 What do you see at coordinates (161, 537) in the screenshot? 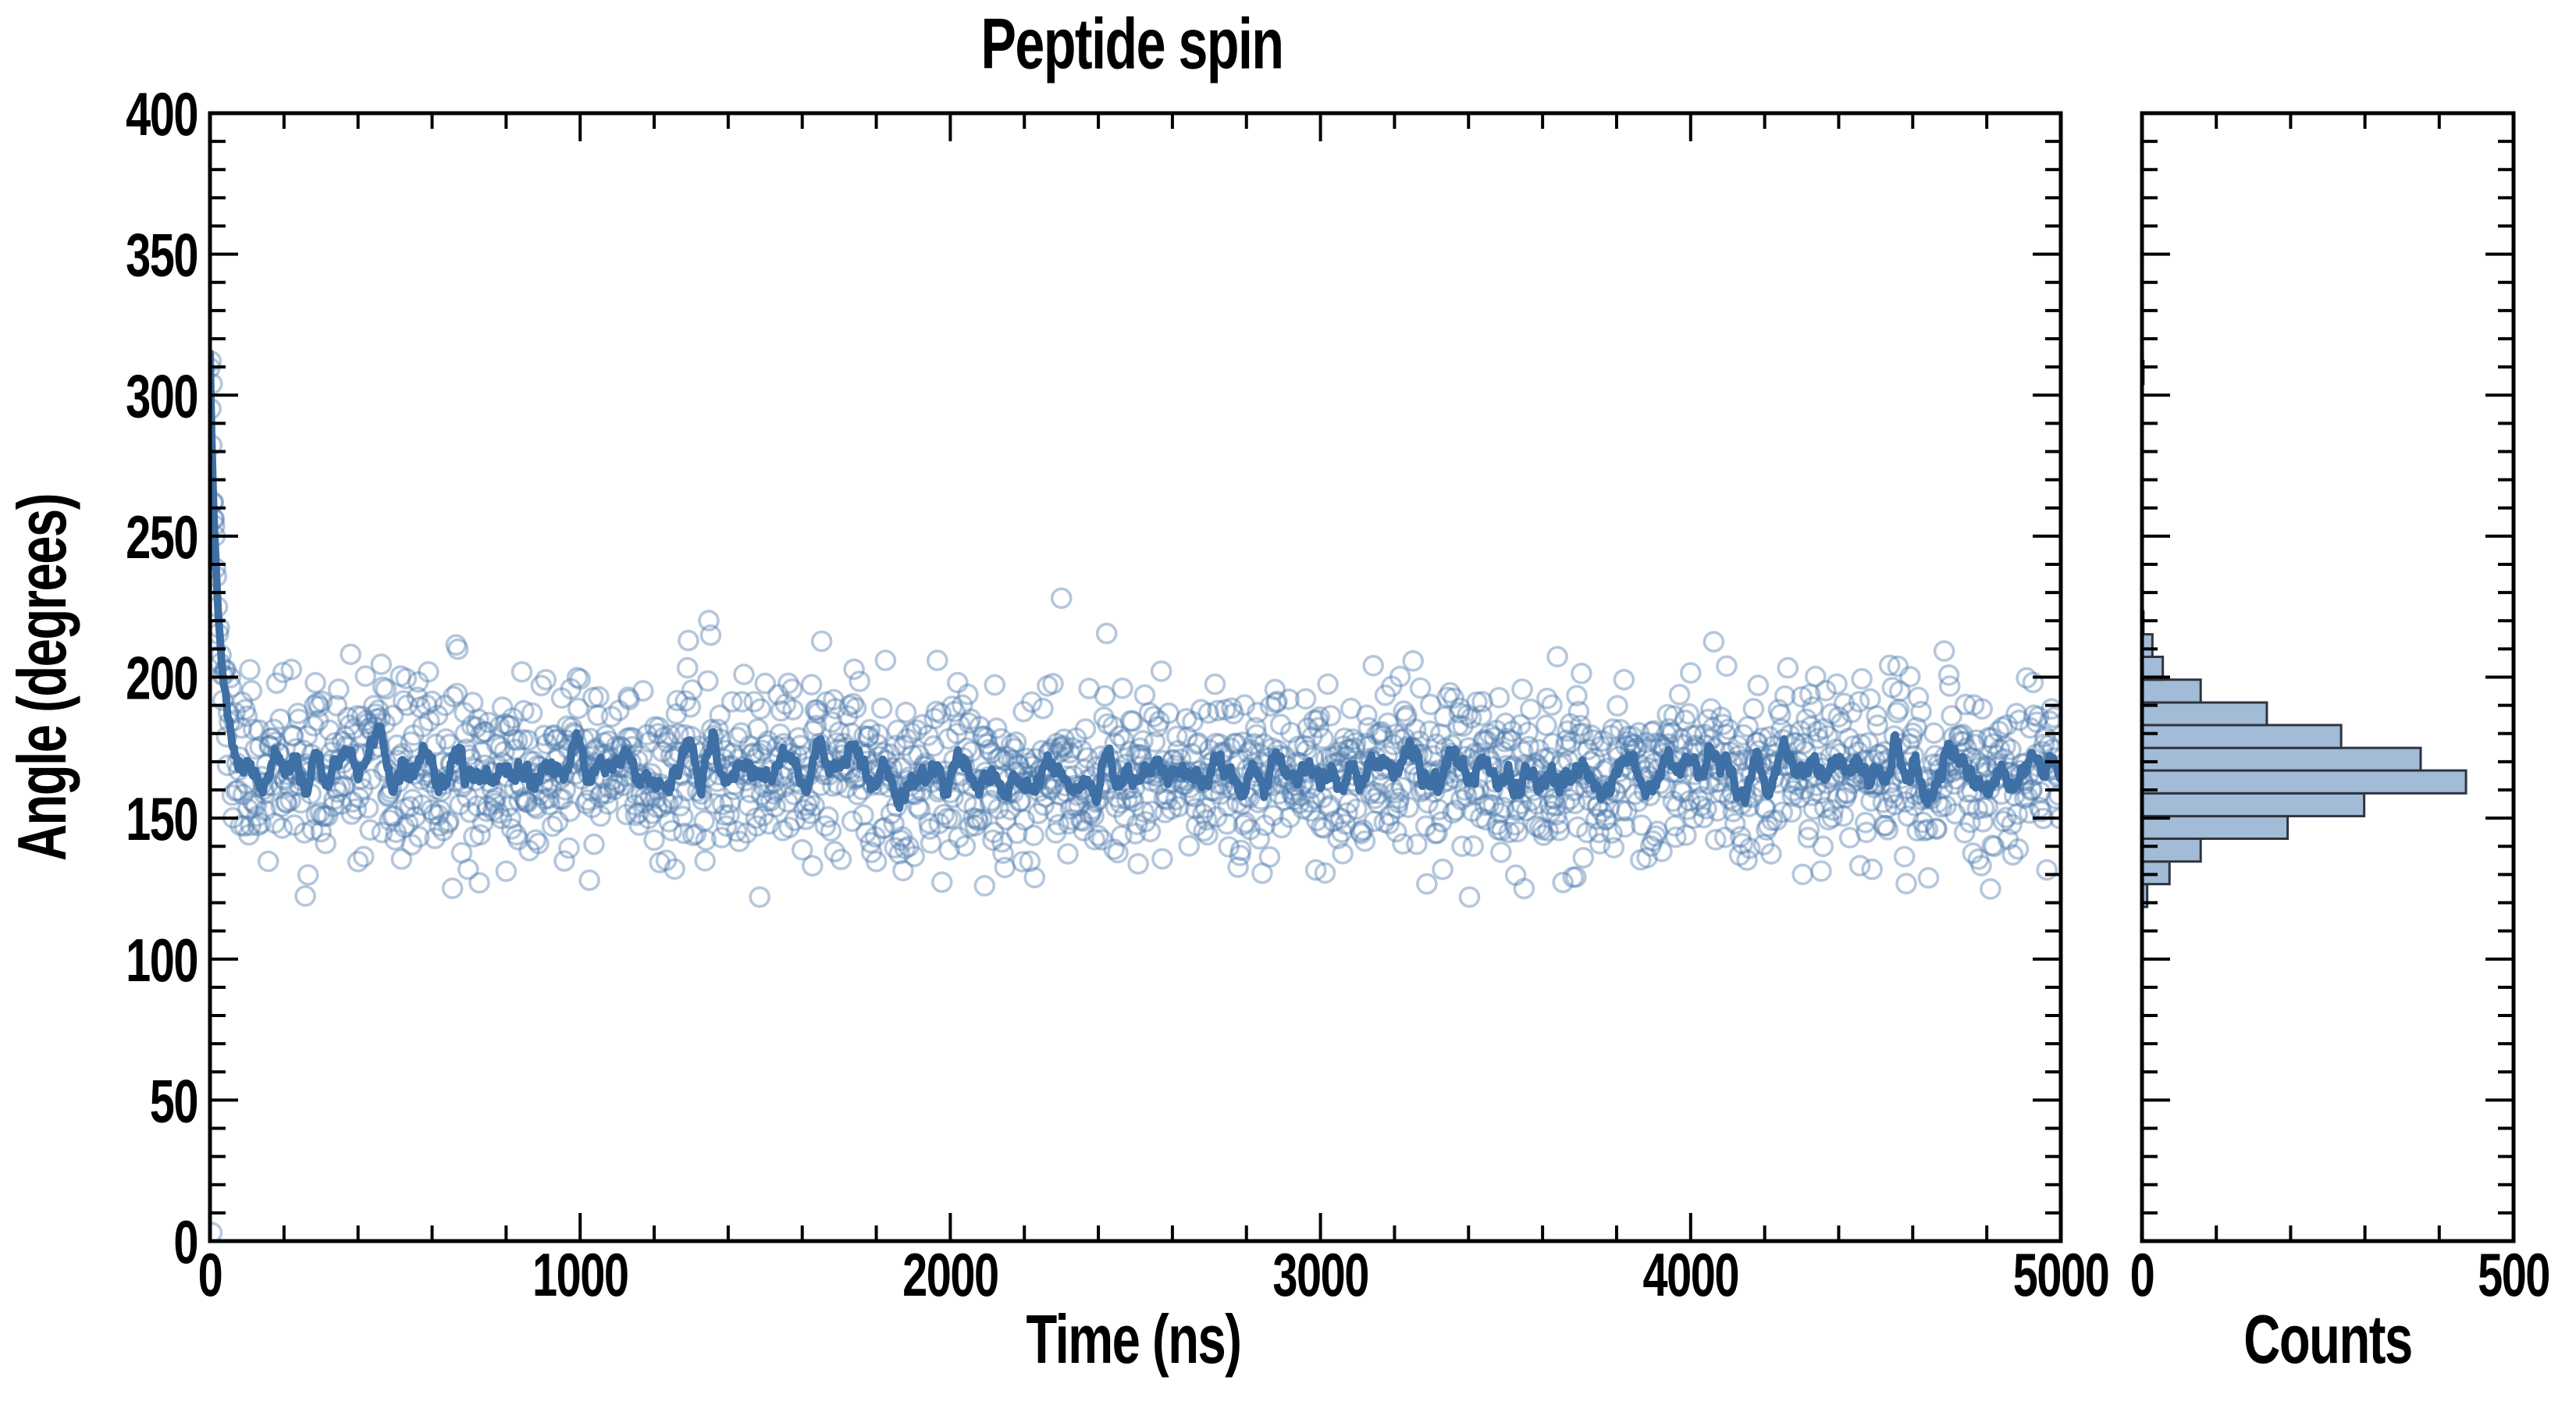
I see `main-y-tick-label-250: 250` at bounding box center [161, 537].